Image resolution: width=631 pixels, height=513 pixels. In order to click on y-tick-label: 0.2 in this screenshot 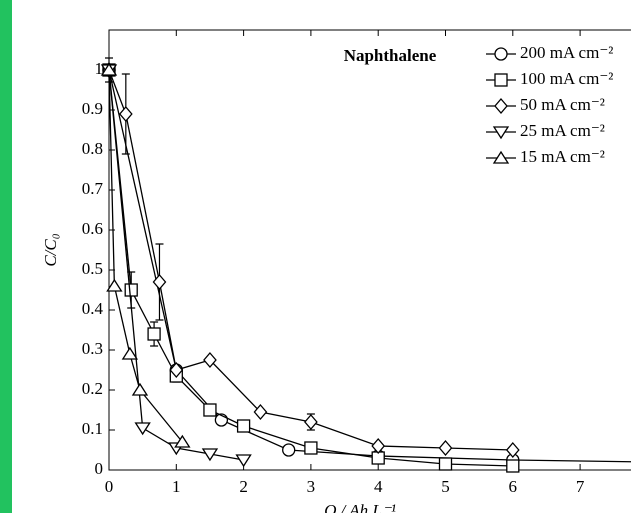, I will do `click(92, 388)`.